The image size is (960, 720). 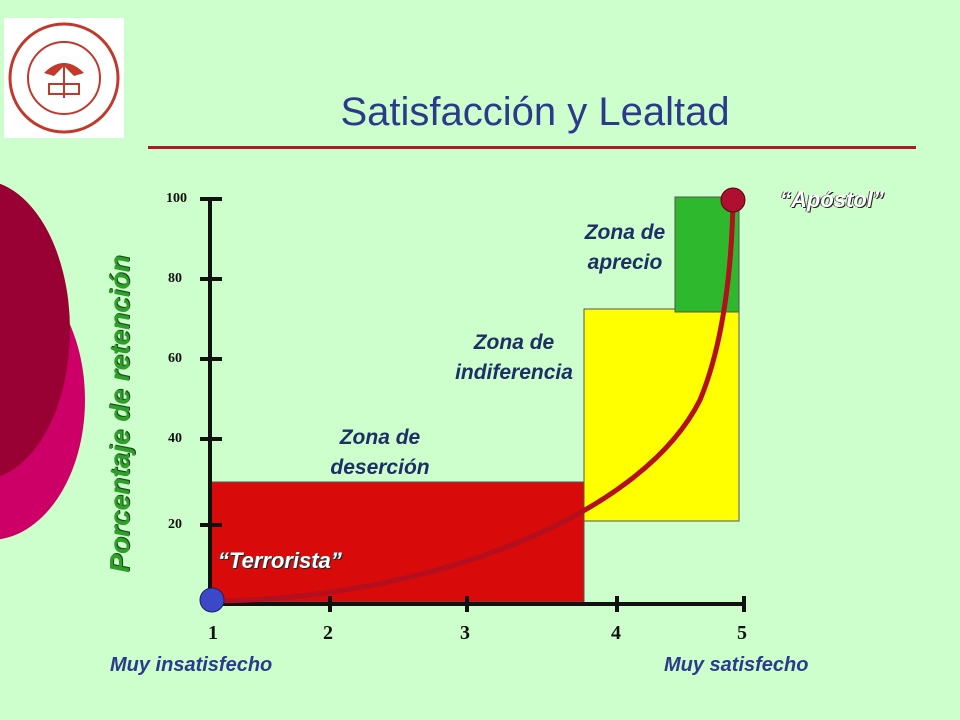 I want to click on slide-title: Satisfacción y Lealtad, so click(x=535, y=112).